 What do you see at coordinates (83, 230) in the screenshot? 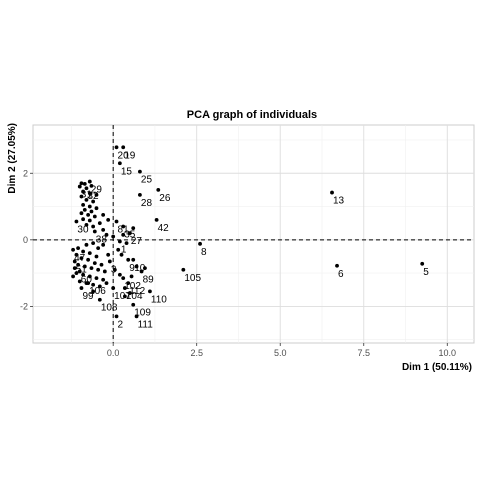
I see `point-label: 30` at bounding box center [83, 230].